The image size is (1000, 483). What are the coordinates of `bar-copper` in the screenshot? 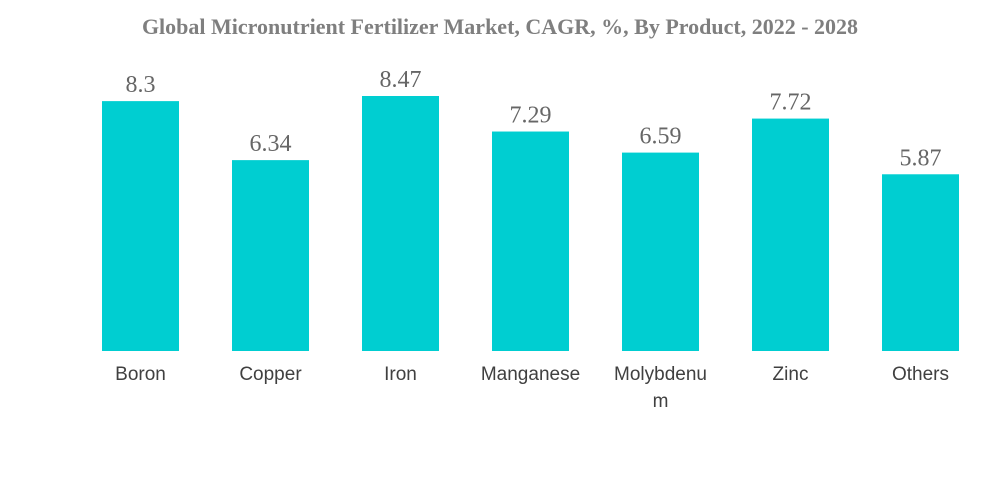 It's located at (270, 255).